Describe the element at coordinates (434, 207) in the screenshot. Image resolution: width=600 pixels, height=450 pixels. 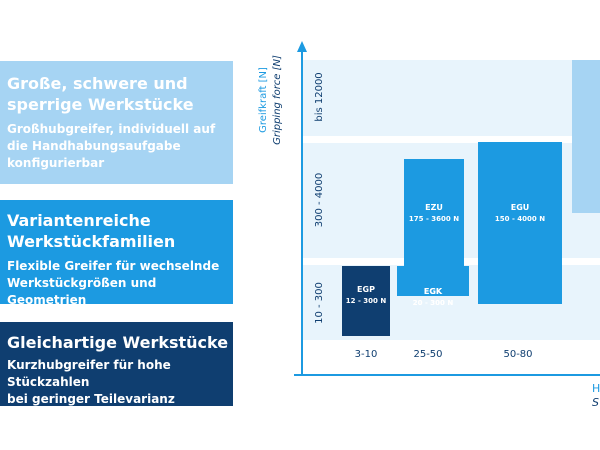
I see `block-ezu-name: EZU` at that location.